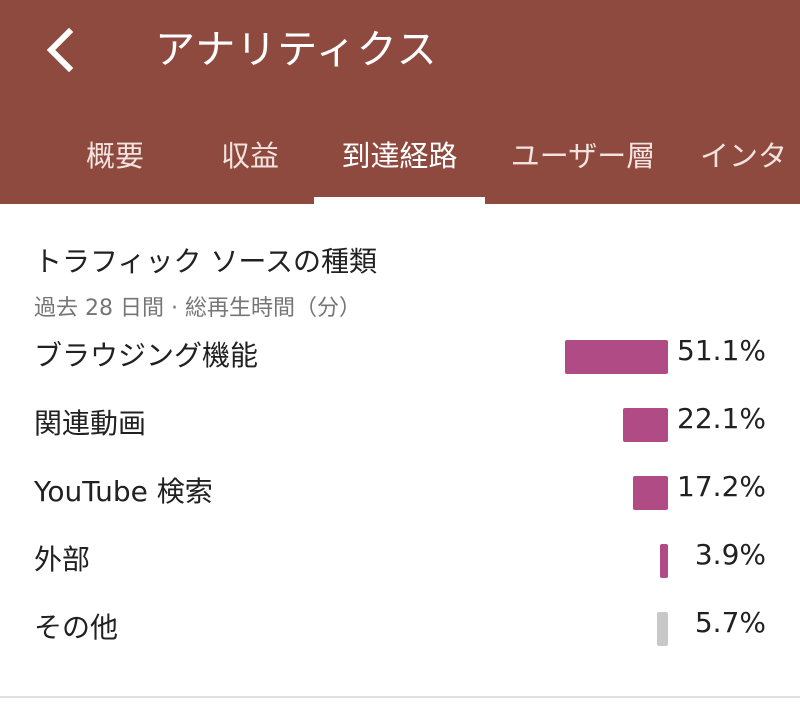  I want to click on card-title: トラフィック ソースの種類, so click(205, 261).